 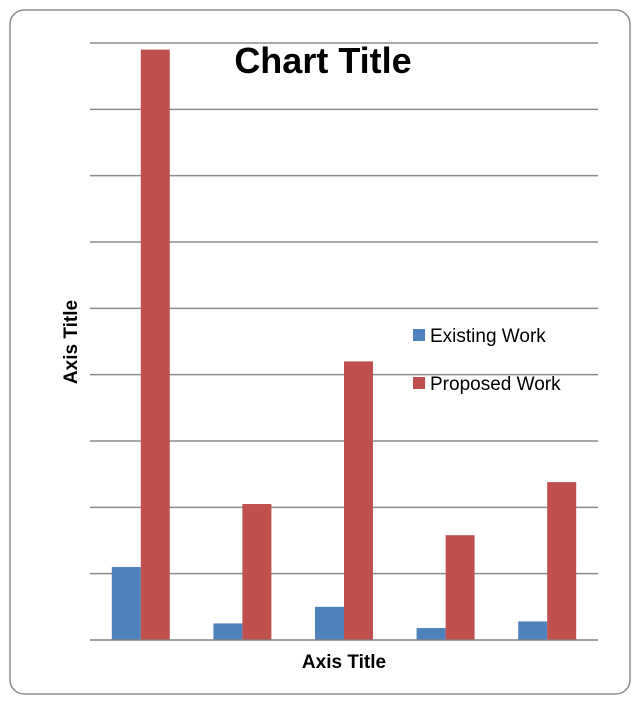 What do you see at coordinates (488, 336) in the screenshot?
I see `legend-label-existing-work: Existing Work` at bounding box center [488, 336].